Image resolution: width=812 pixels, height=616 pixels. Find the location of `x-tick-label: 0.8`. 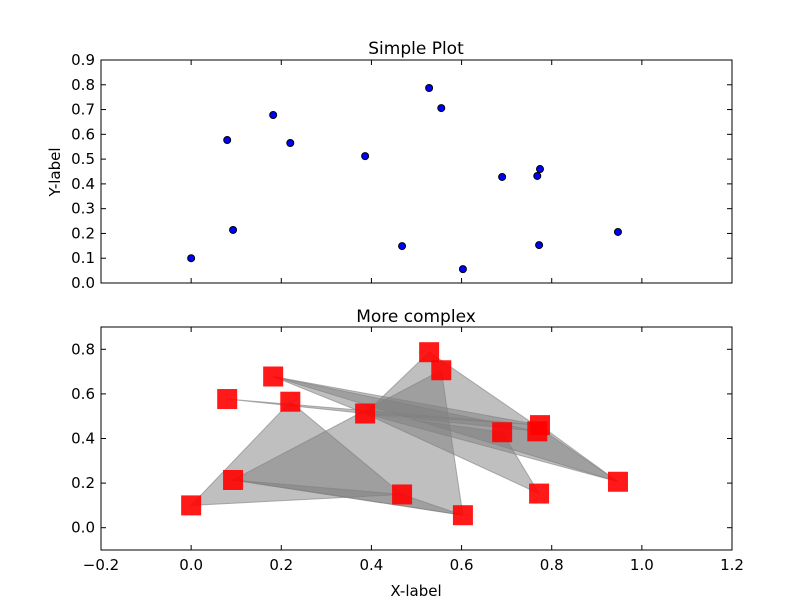

x-tick-label: 0.8 is located at coordinates (552, 565).